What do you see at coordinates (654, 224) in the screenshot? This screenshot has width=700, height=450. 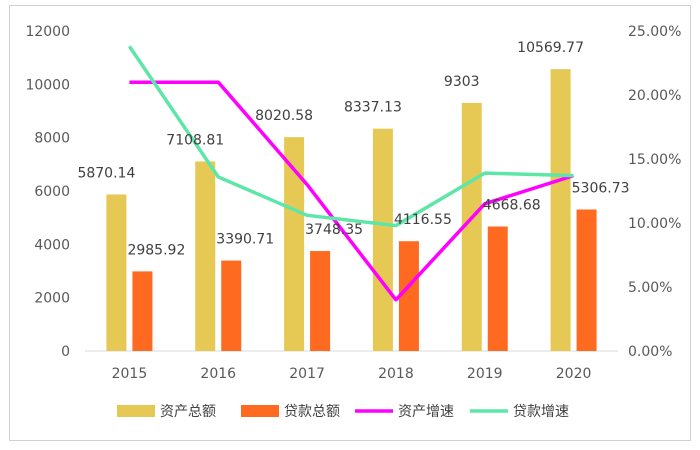 I see `y-right-tick-label: 10.00%` at bounding box center [654, 224].